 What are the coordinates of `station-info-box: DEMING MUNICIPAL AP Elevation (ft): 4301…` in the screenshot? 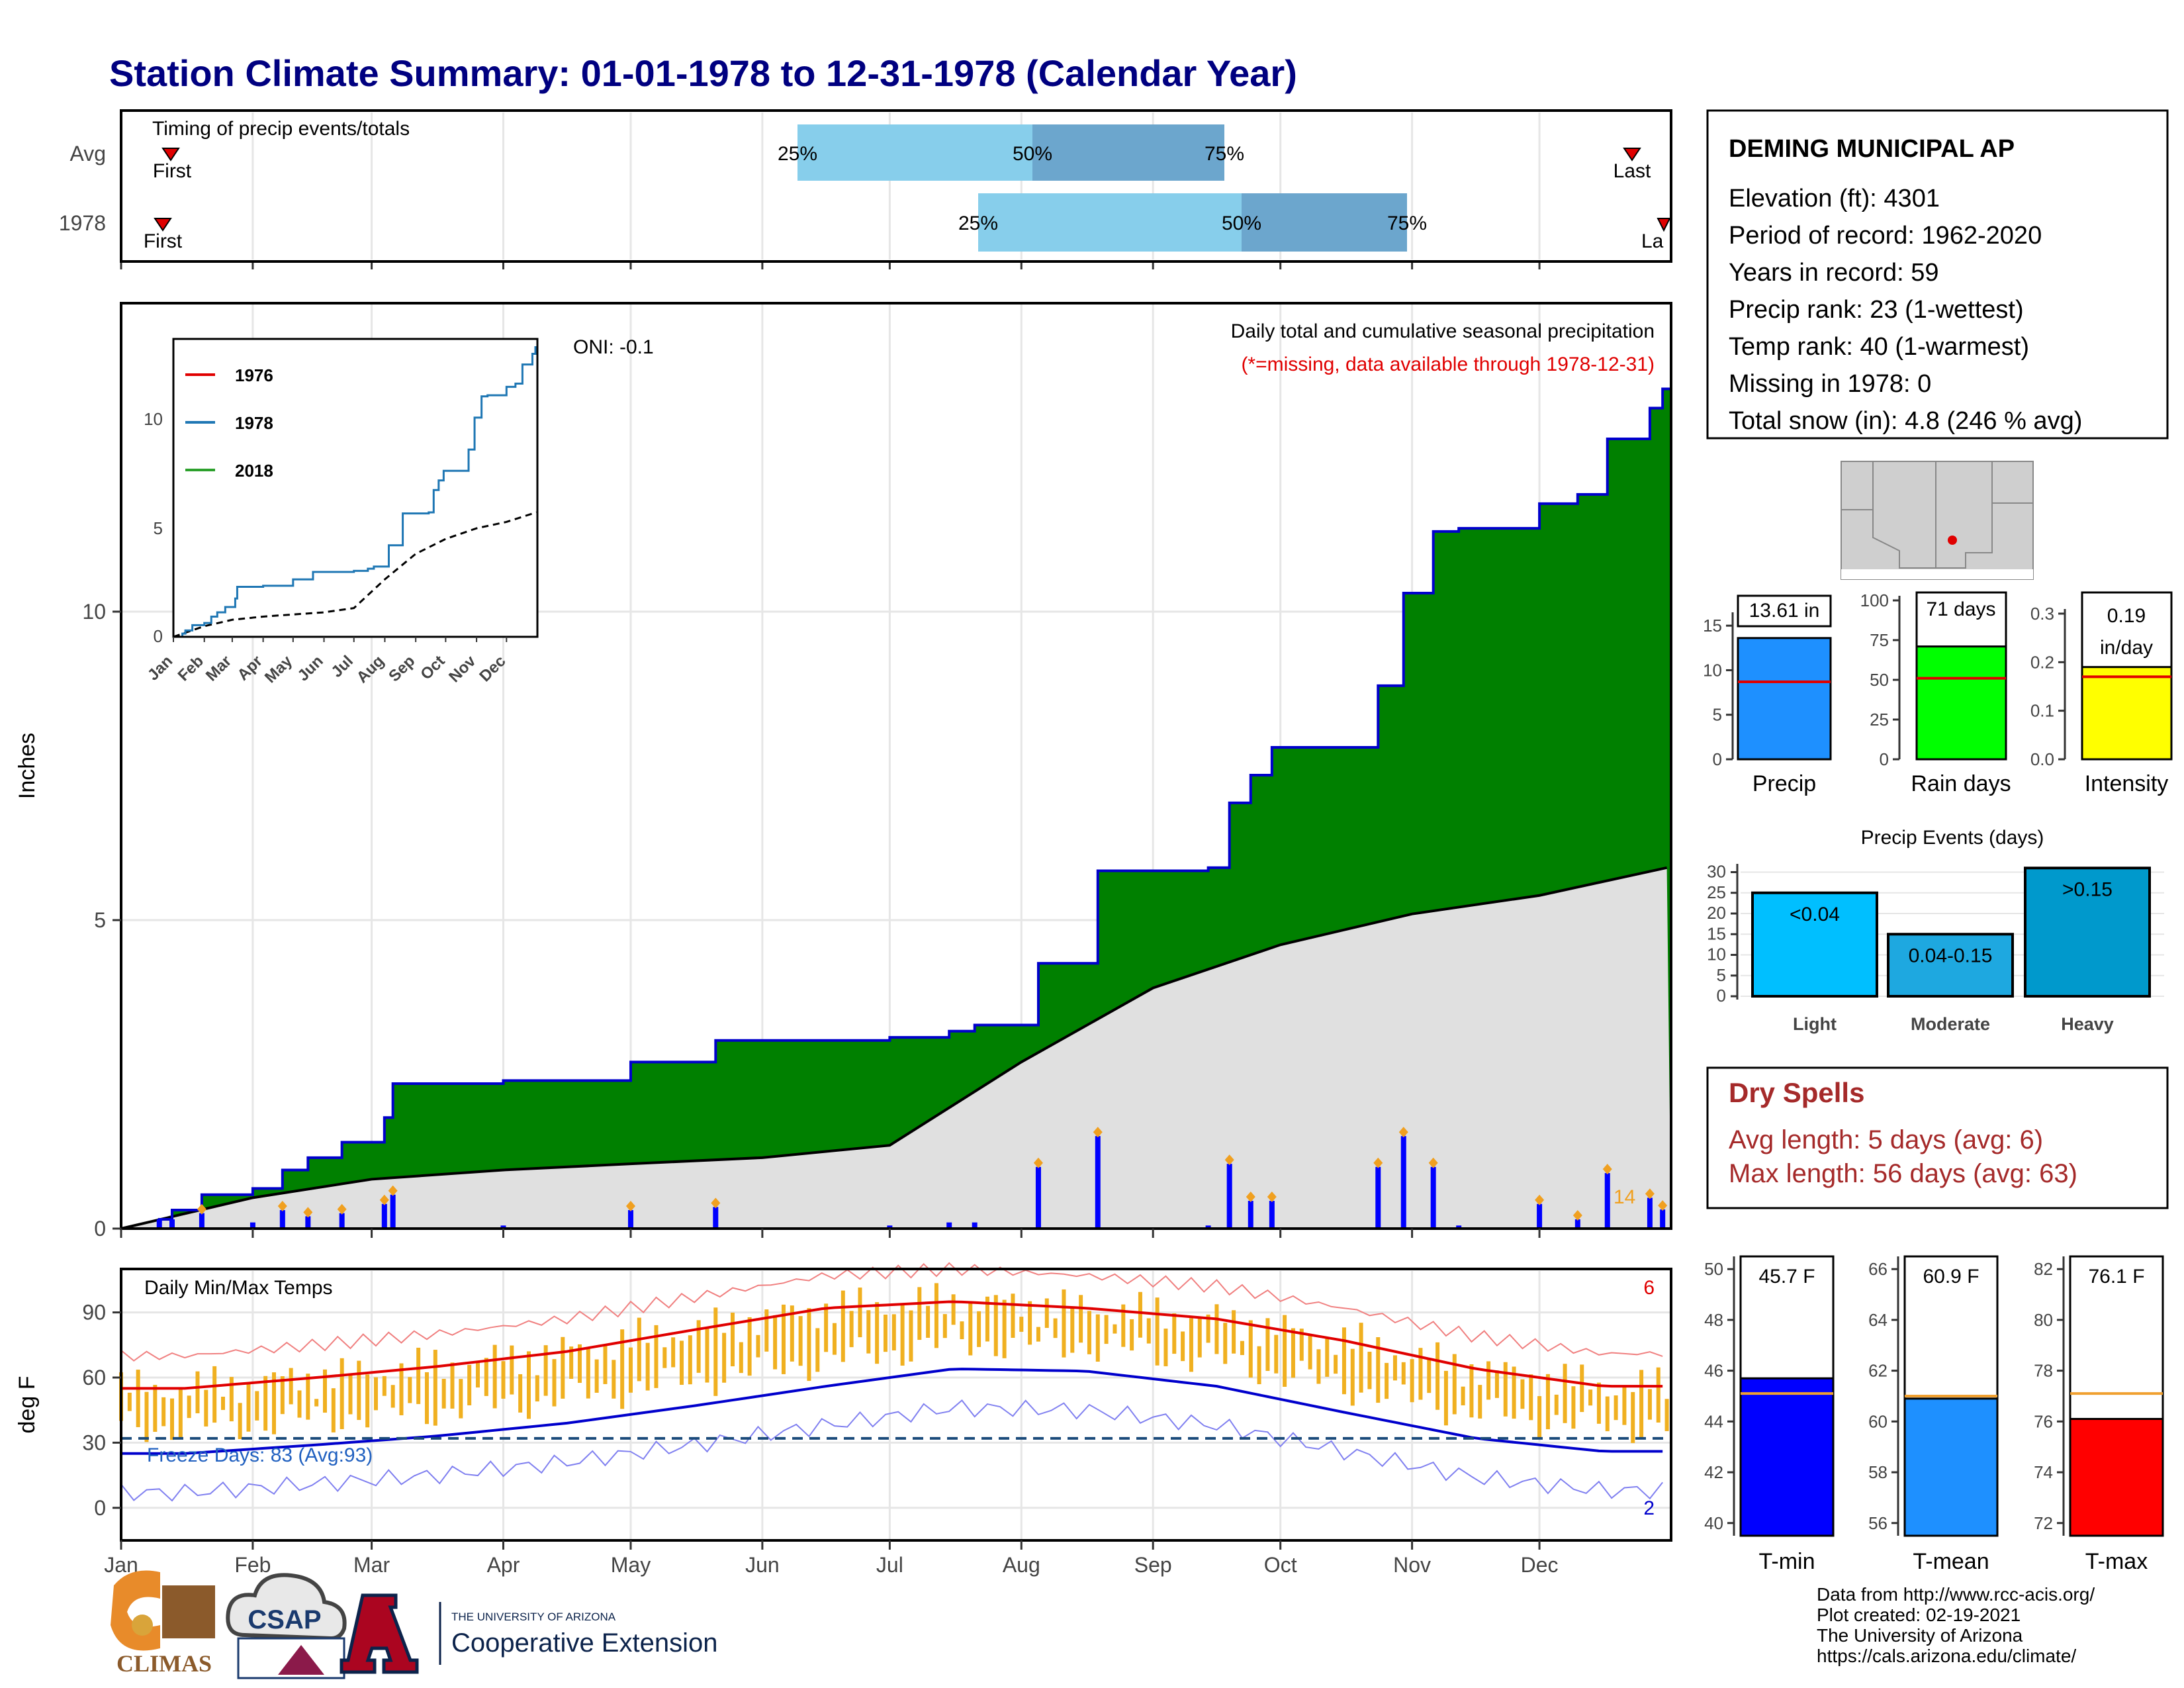 It's located at (1937, 274).